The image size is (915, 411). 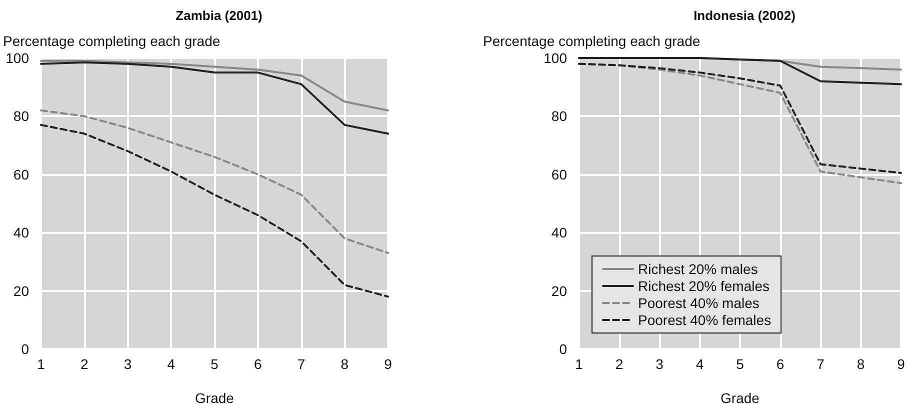 I want to click on legend-label: Richest 20% females, so click(x=704, y=286).